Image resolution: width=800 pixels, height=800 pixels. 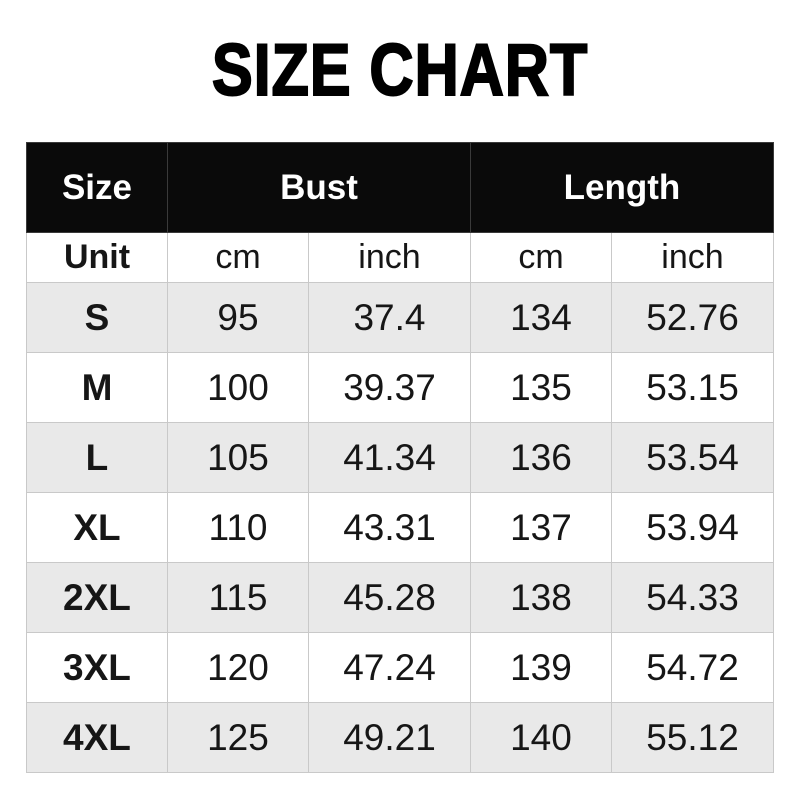 I want to click on size-label: XL, so click(x=96, y=527).